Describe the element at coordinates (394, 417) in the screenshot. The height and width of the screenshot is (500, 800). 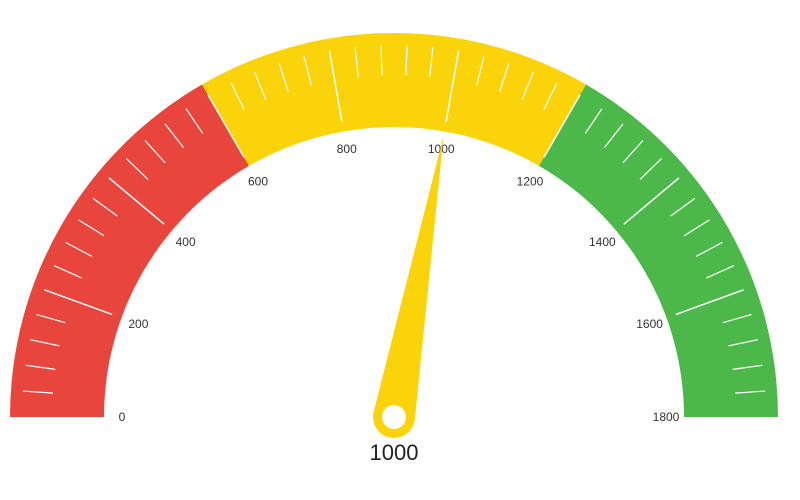
I see `gauge-needle-hub-center` at that location.